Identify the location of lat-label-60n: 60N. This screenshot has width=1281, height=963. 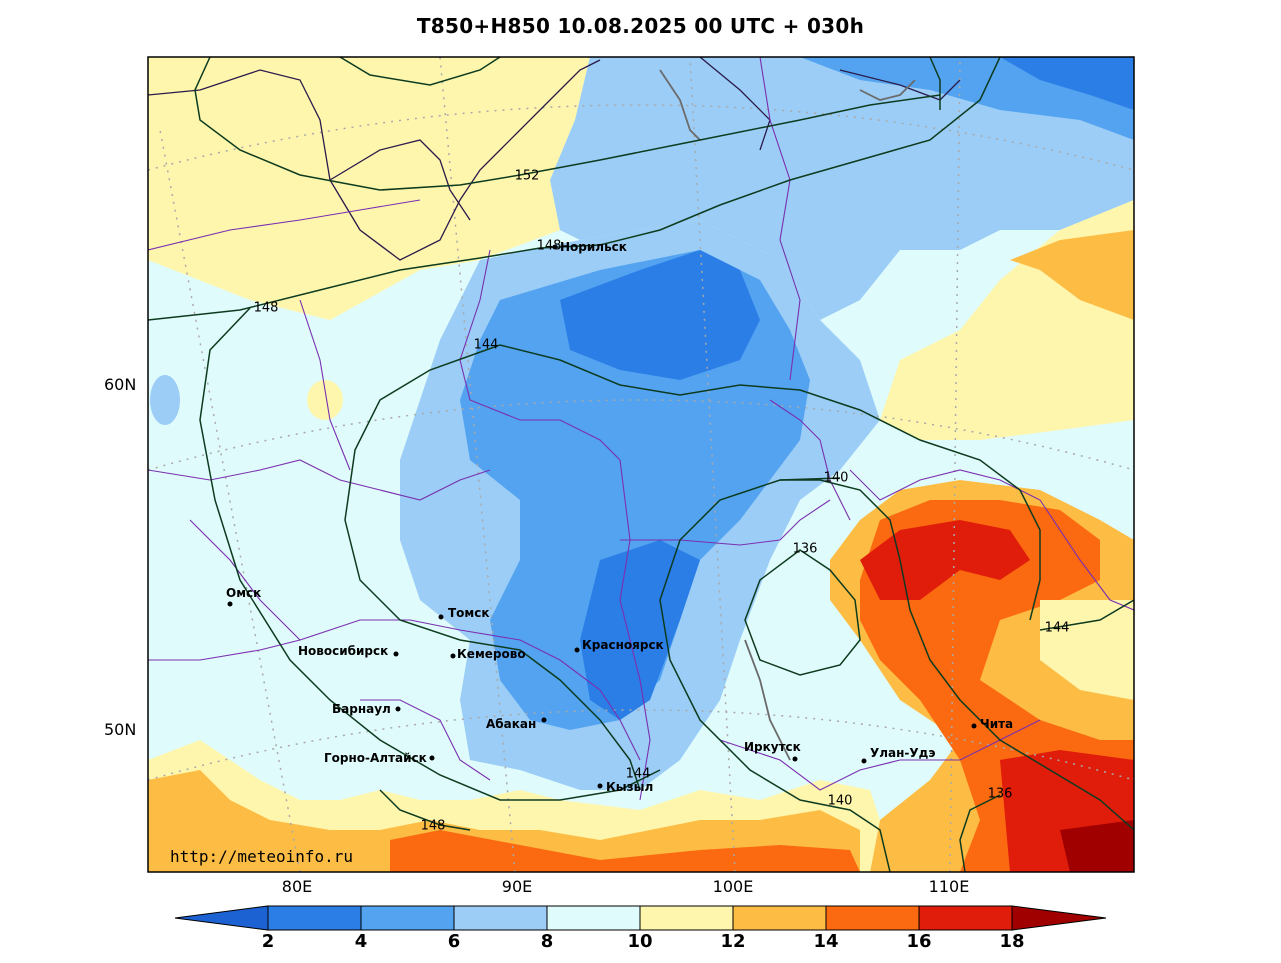
(120, 384).